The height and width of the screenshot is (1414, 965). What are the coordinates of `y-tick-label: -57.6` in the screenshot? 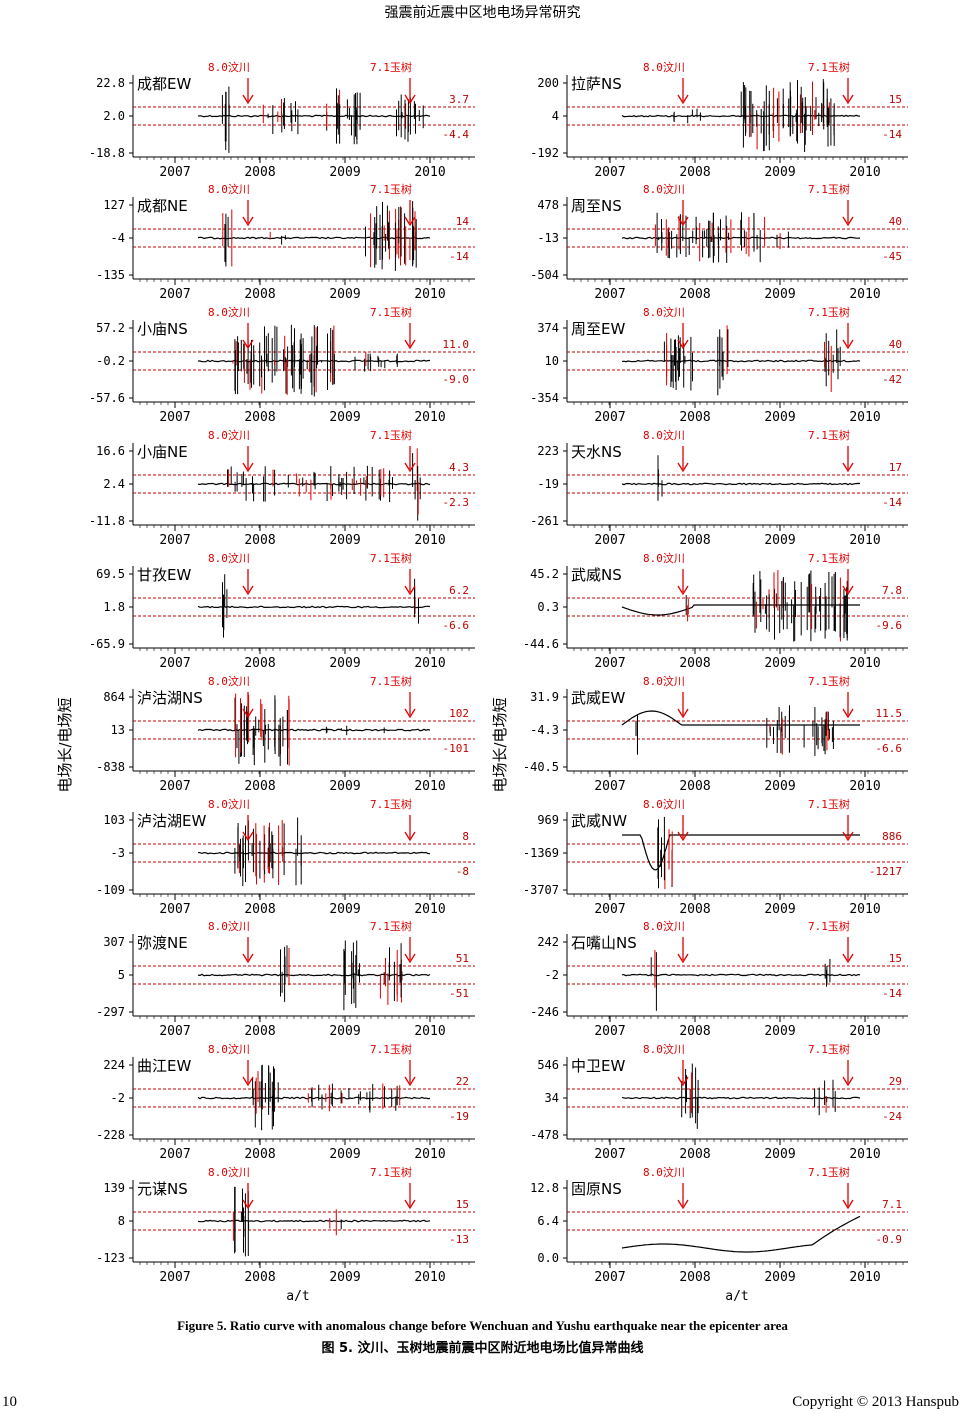 It's located at (107, 398).